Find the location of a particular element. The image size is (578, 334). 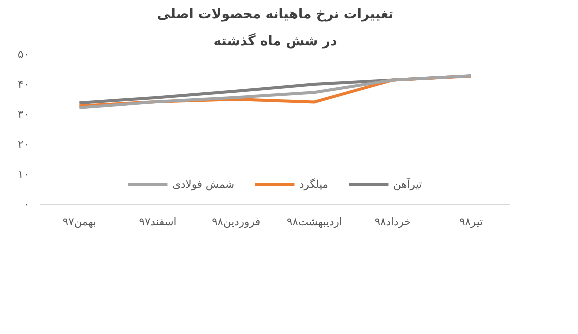

y-tick-label: ۵۰ is located at coordinates (24, 54).